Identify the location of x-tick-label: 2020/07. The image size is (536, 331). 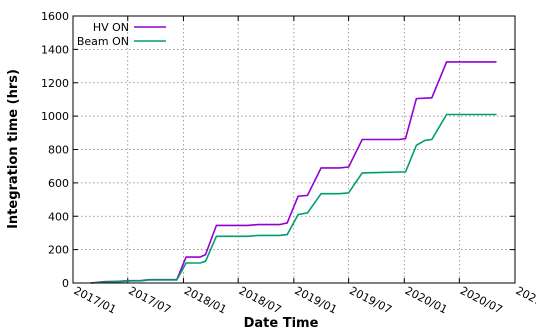
(481, 300).